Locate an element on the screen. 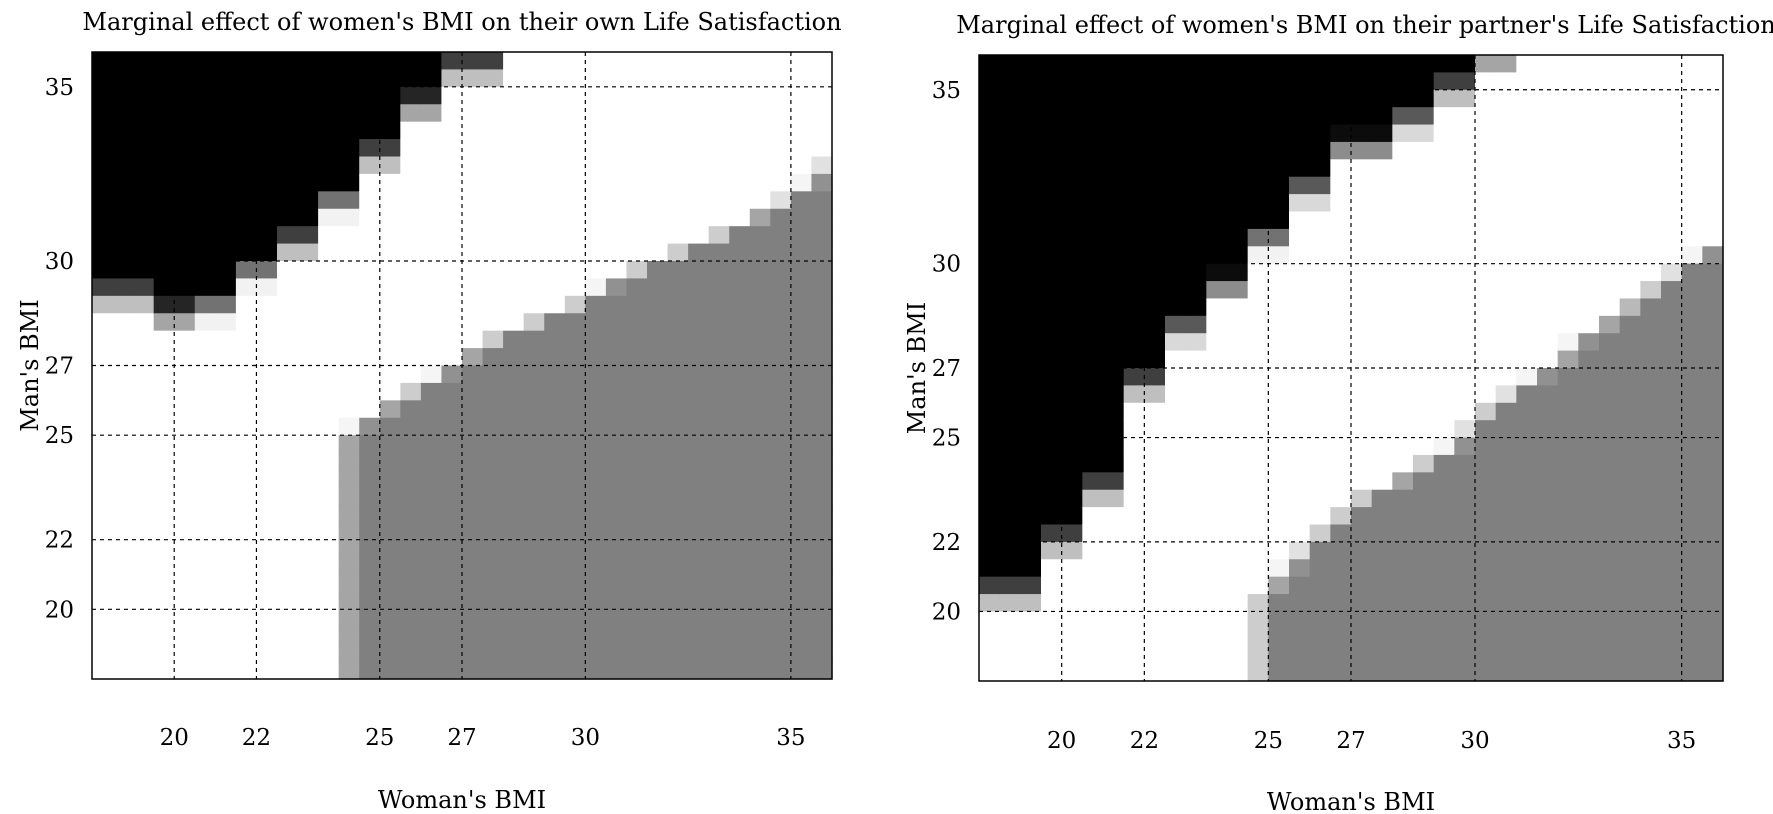 The height and width of the screenshot is (814, 1773). x-tick-labels: 20 22 25 27 30 35 is located at coordinates (1371, 741).